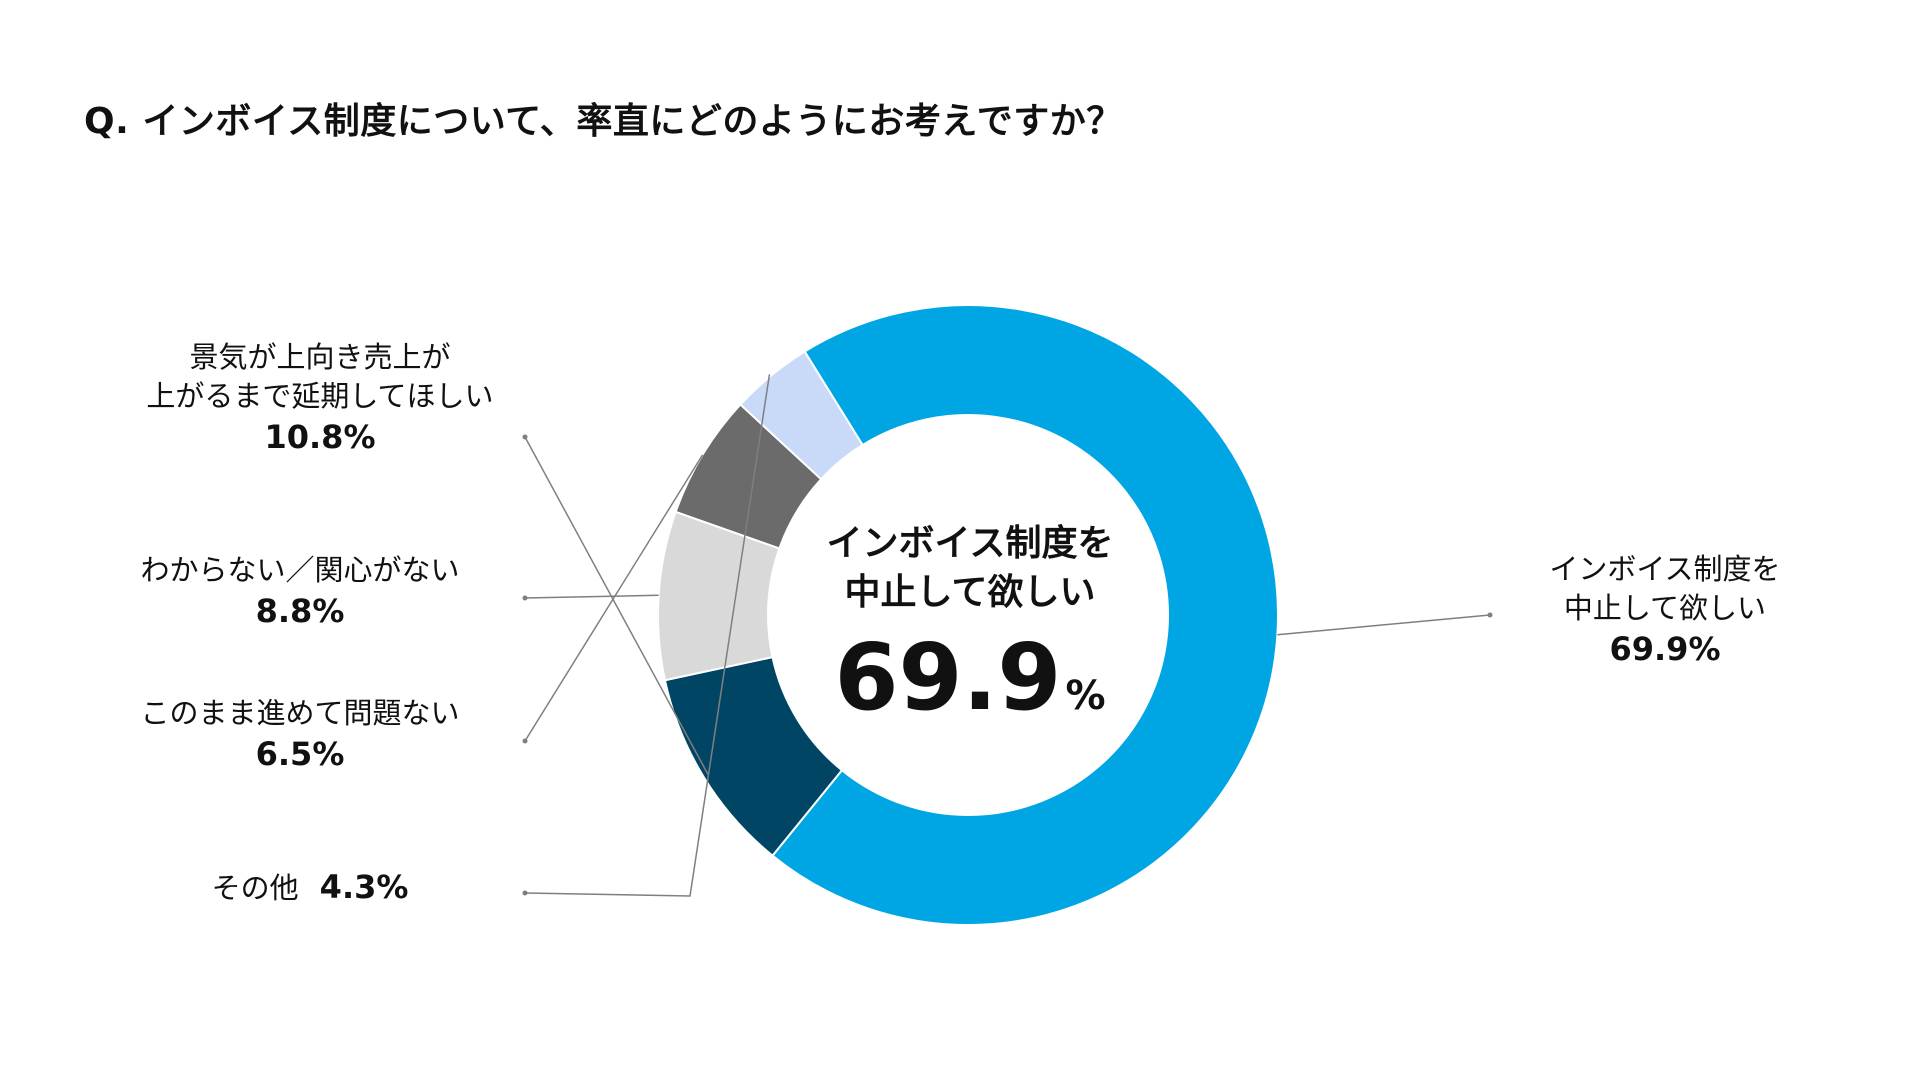  Describe the element at coordinates (310, 887) in the screenshot. I see `slice-label-other: その他 4.3%` at that location.